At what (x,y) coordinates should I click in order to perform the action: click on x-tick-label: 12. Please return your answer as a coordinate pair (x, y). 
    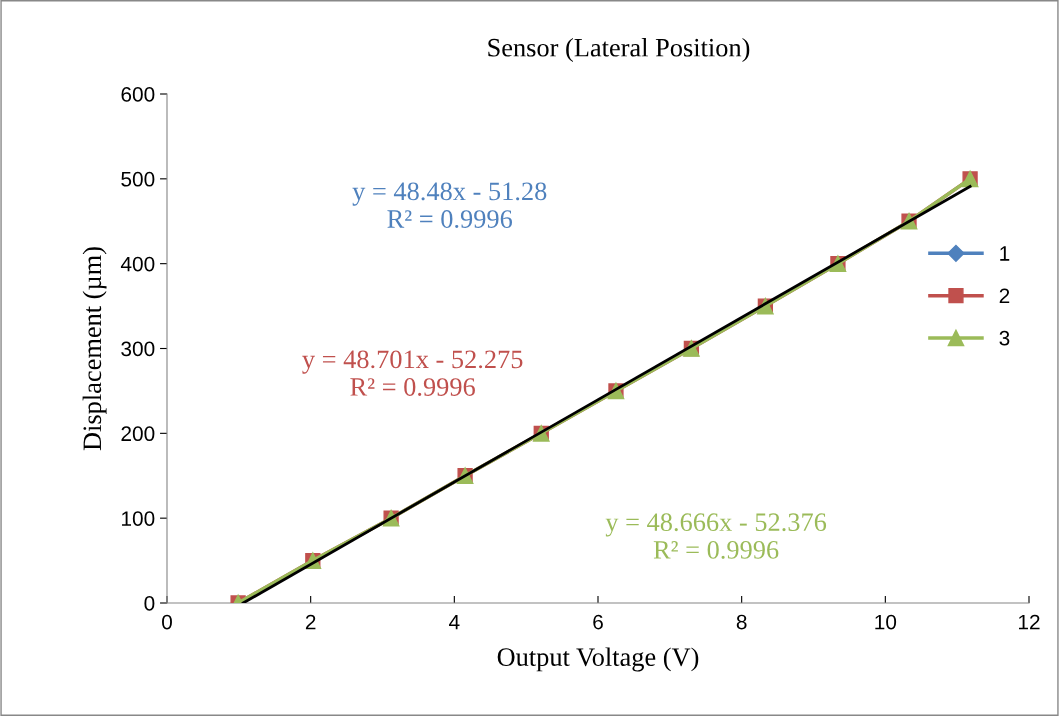
    Looking at the image, I should click on (1029, 622).